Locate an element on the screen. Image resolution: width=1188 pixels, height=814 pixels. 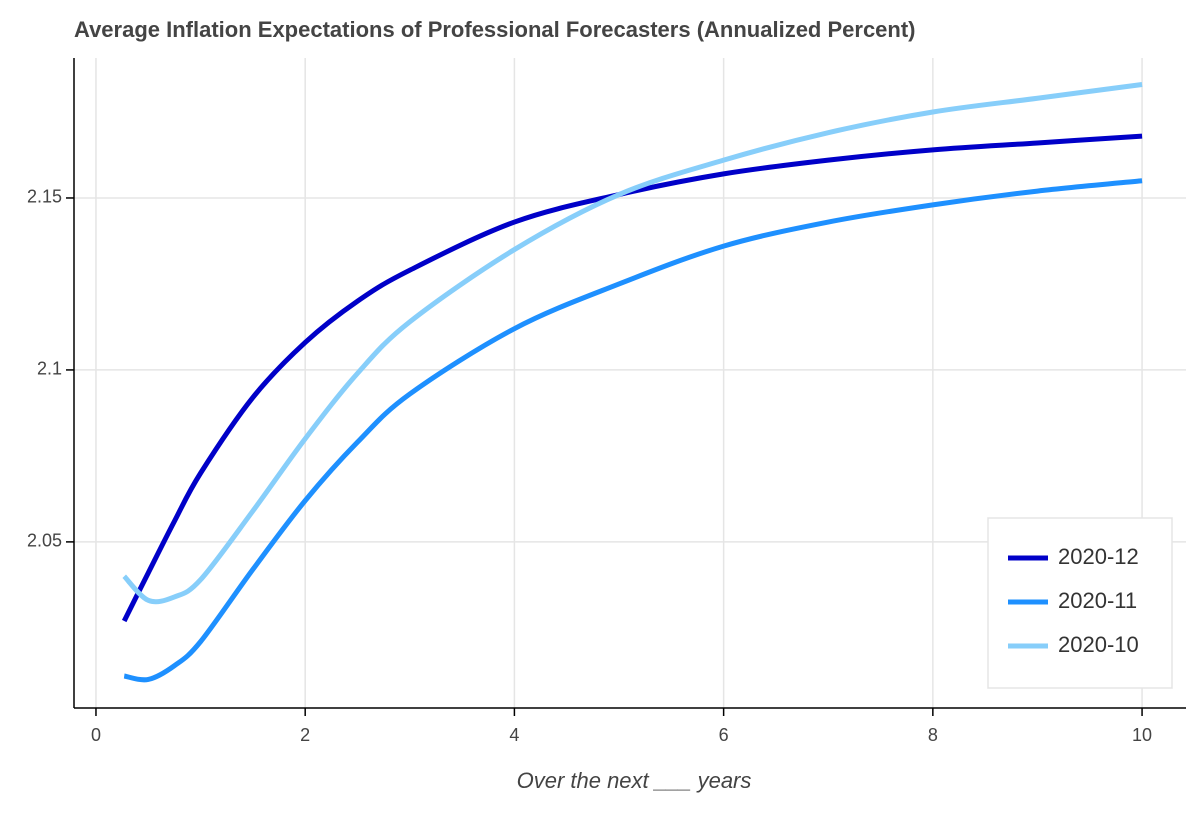
y-tick-label: 2.1 is located at coordinates (49, 369).